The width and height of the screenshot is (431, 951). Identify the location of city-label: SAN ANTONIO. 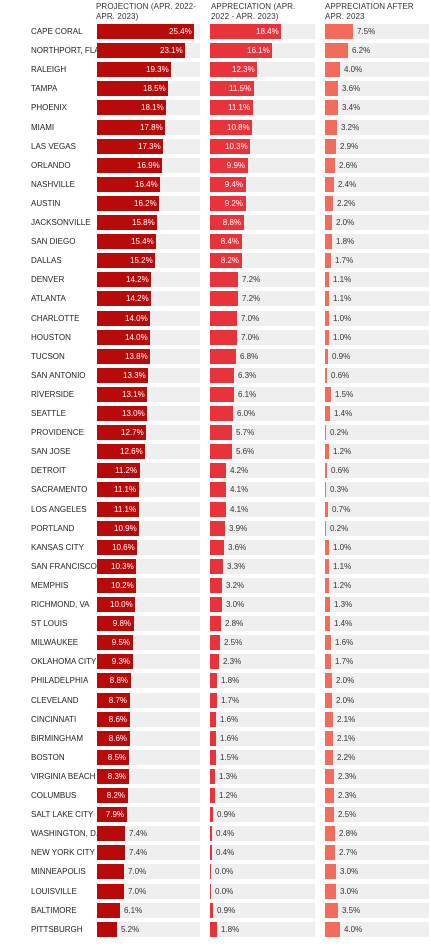
(58, 375).